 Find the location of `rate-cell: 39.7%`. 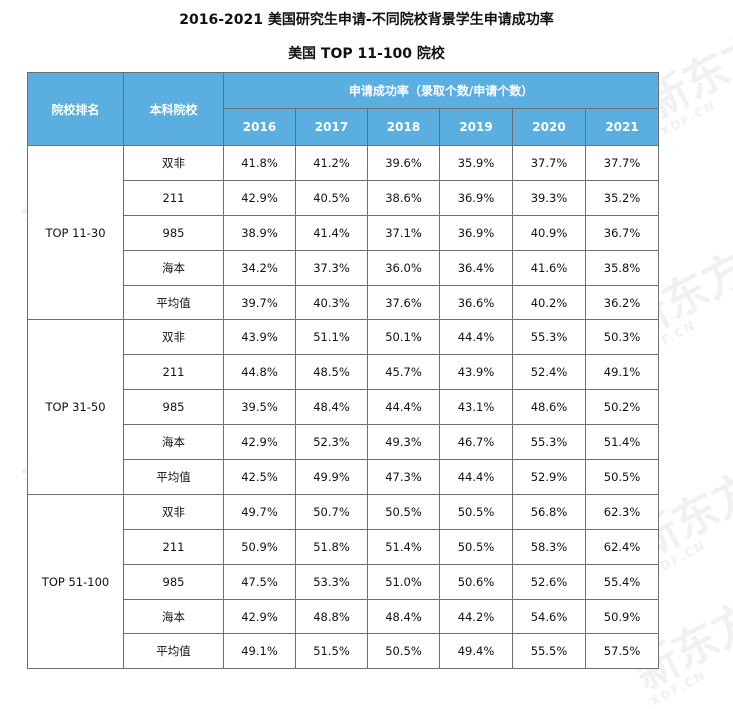

rate-cell: 39.7% is located at coordinates (259, 302).